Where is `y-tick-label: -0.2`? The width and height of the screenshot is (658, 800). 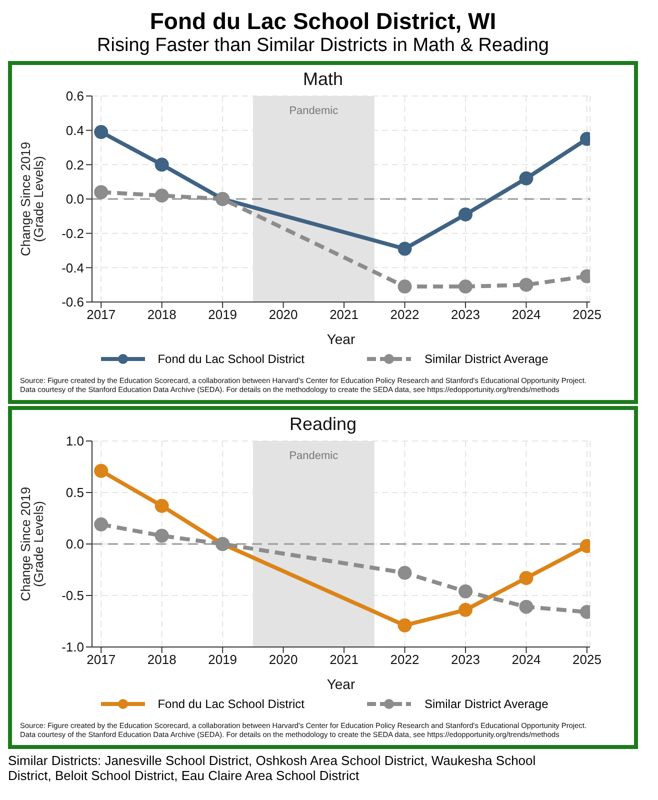
y-tick-label: -0.2 is located at coordinates (73, 233).